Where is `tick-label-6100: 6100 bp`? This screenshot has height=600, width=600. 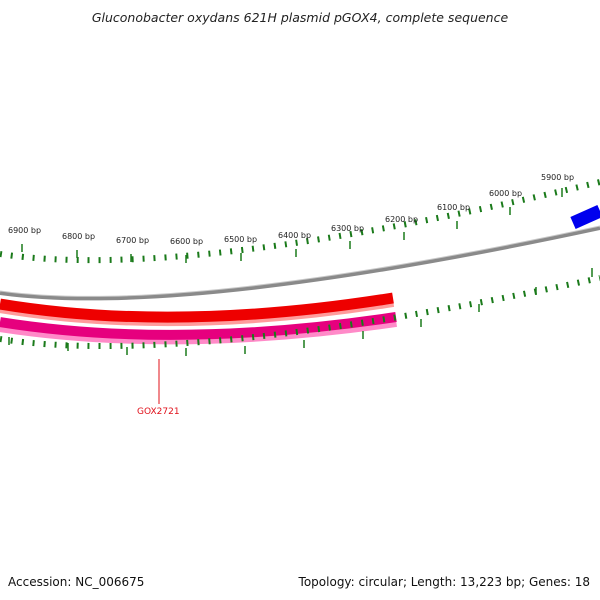 tick-label-6100: 6100 bp is located at coordinates (453, 207).